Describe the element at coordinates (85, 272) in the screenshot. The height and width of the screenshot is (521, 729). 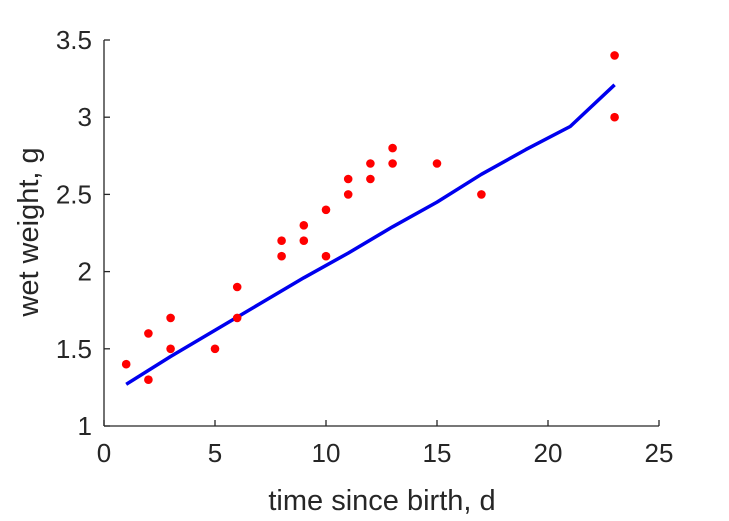
I see `y-tick-label: 2` at that location.